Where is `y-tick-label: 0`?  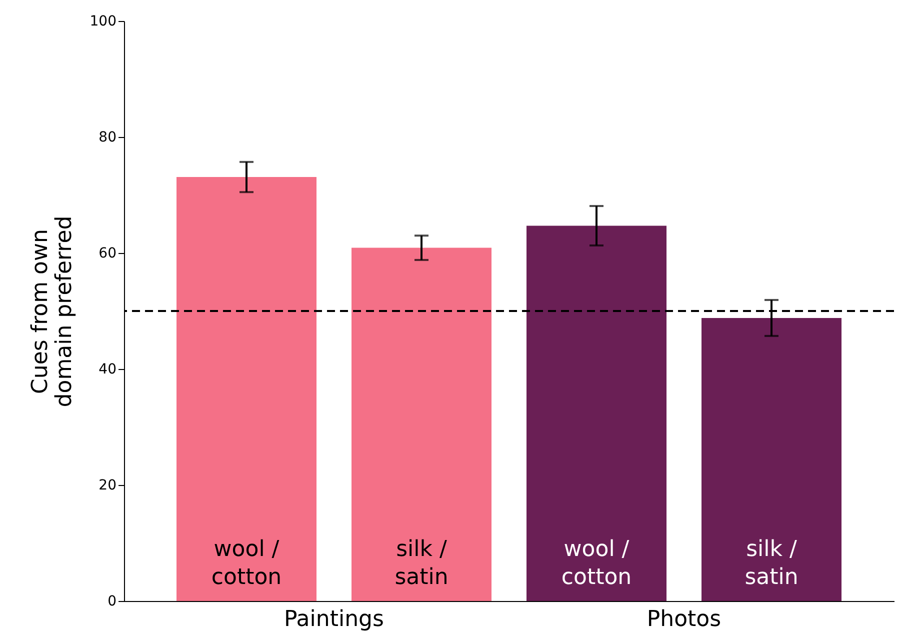 y-tick-label: 0 is located at coordinates (112, 602).